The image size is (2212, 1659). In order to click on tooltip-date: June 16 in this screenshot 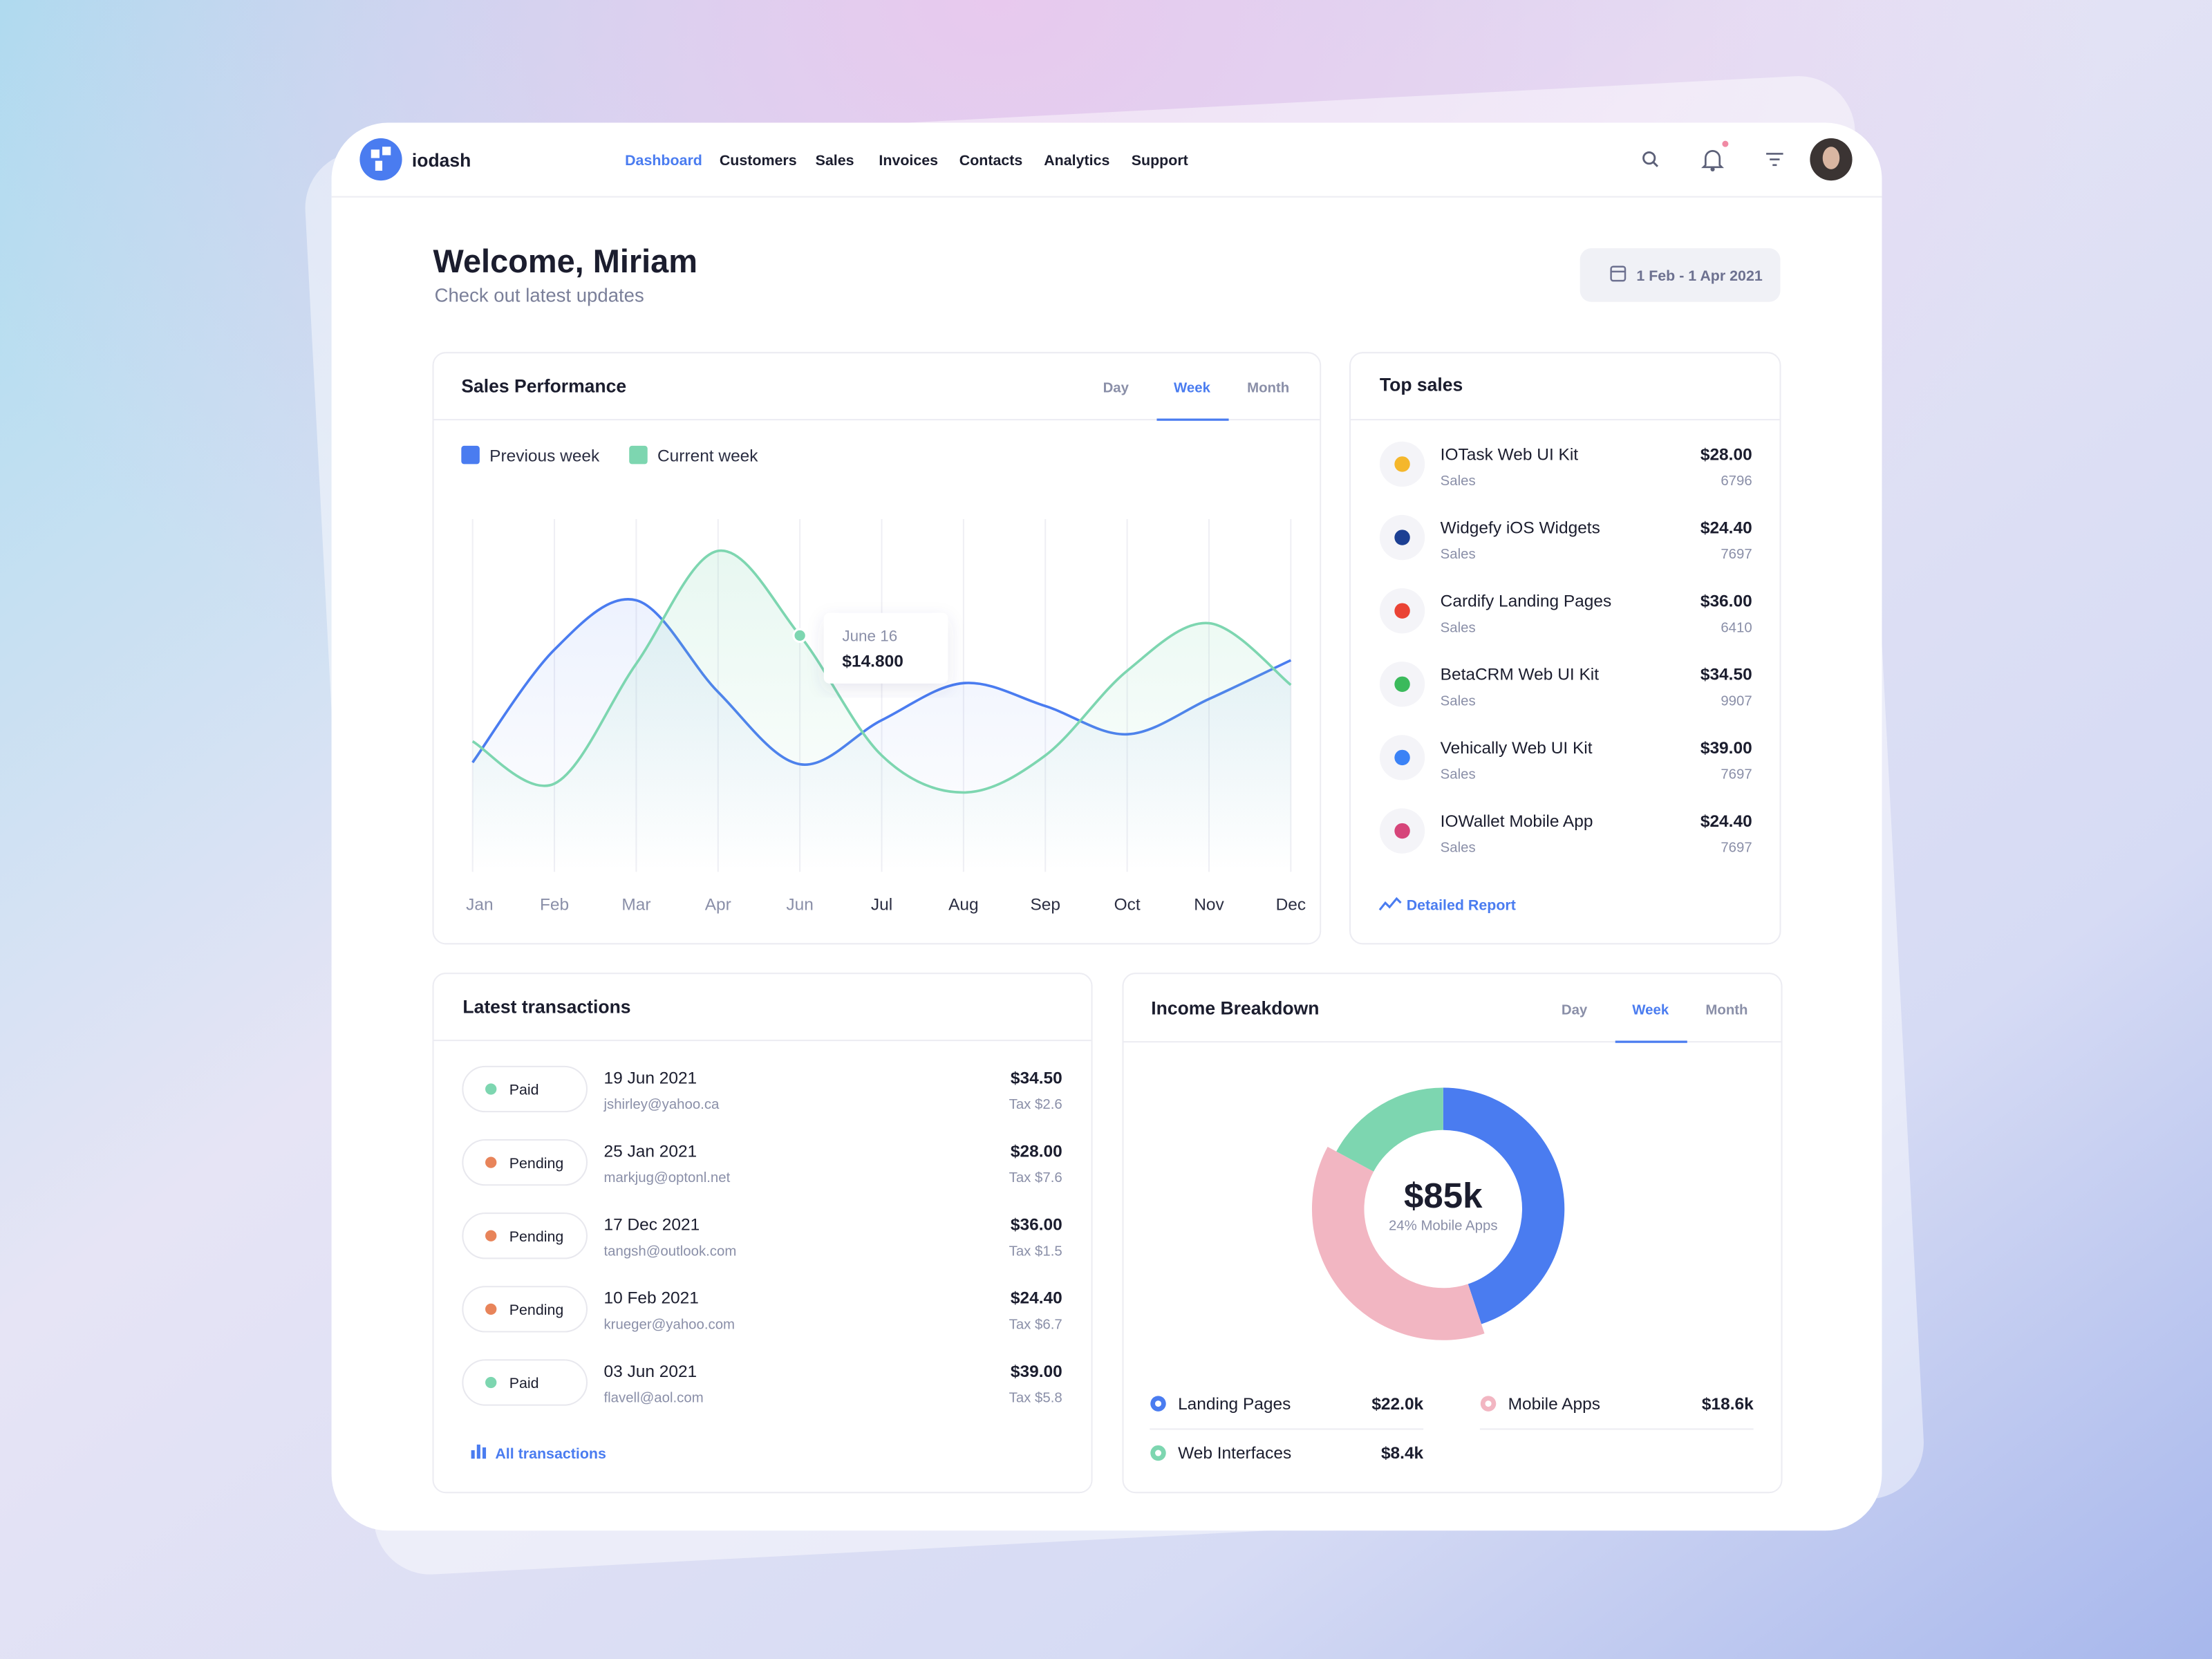, I will do `click(869, 636)`.